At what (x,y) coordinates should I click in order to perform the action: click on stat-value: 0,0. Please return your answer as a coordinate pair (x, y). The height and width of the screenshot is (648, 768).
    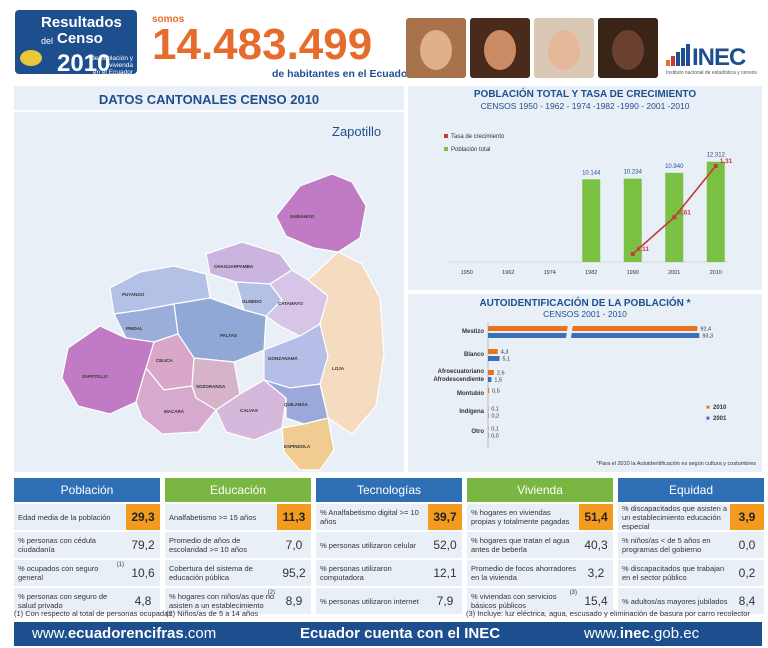
    Looking at the image, I should click on (747, 545).